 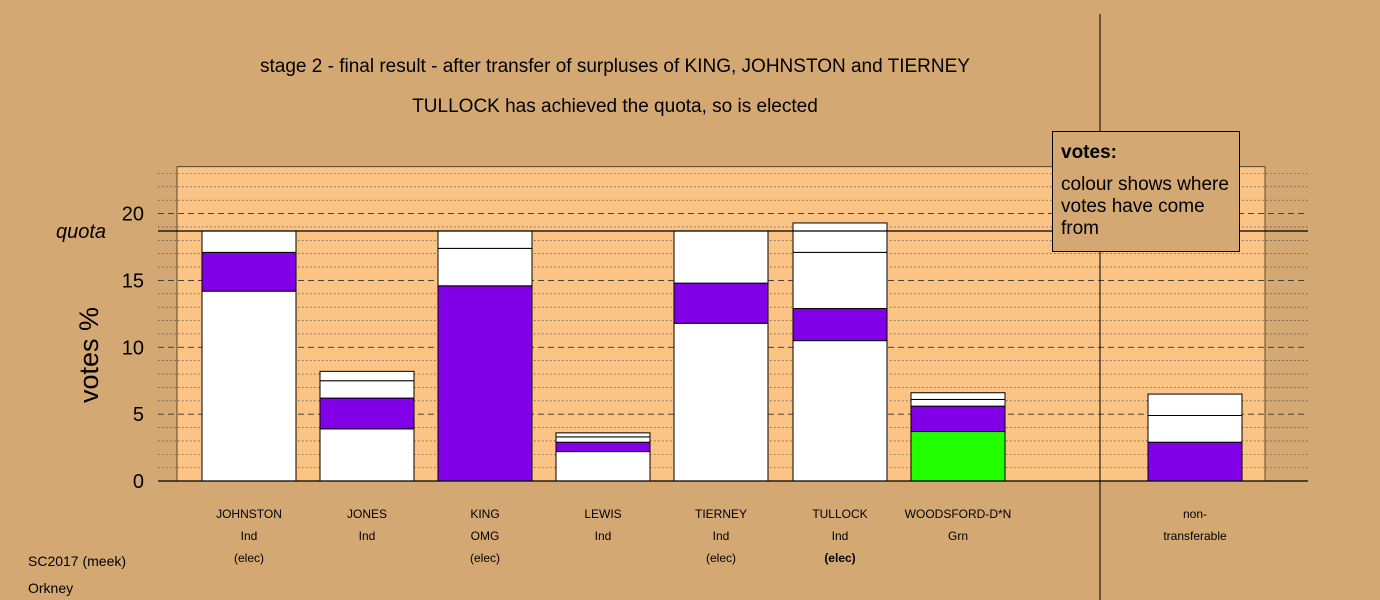 What do you see at coordinates (484, 514) in the screenshot?
I see `bar-label: KING` at bounding box center [484, 514].